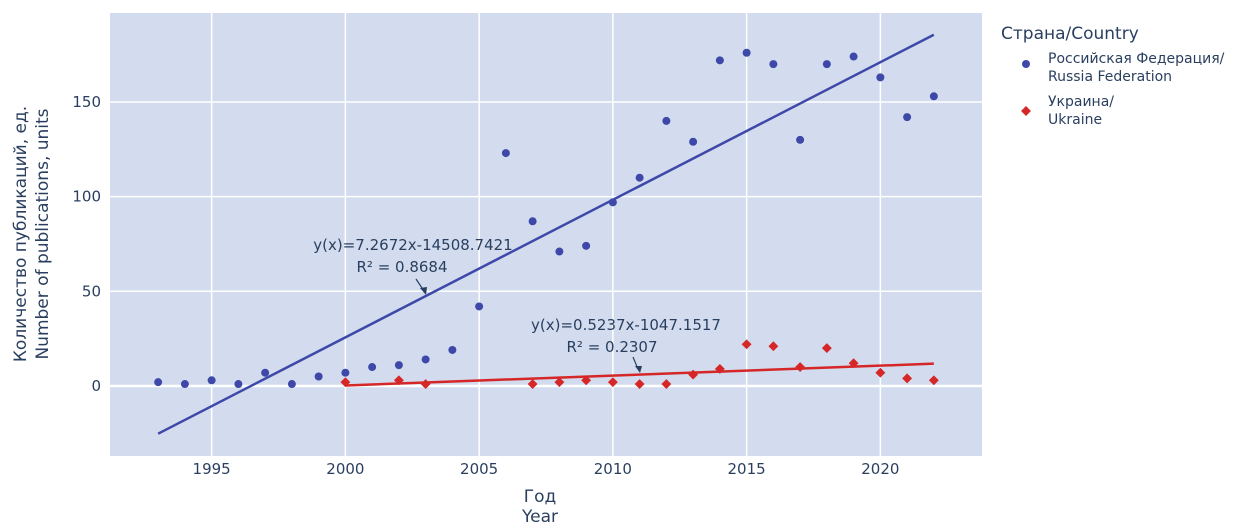 This screenshot has height=526, width=1242. I want to click on legend-title: Страна/Country, so click(1070, 34).